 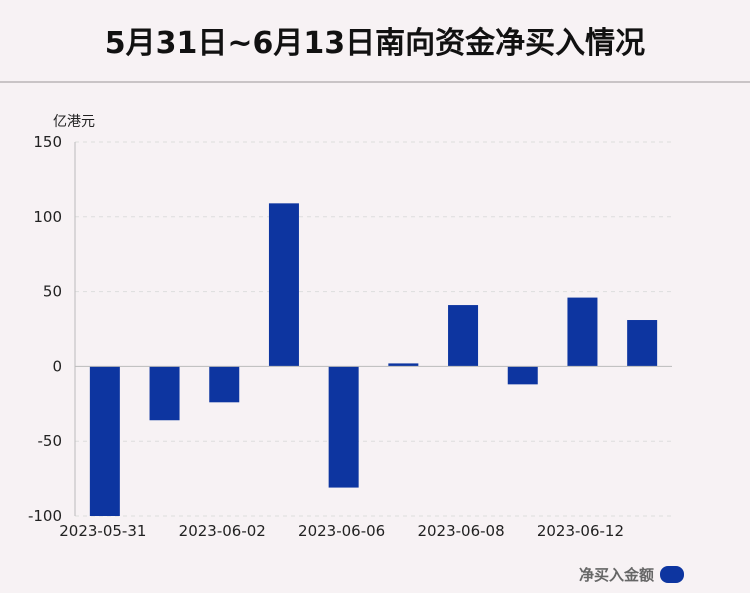 I want to click on y-tick-label: 100, so click(x=47, y=217).